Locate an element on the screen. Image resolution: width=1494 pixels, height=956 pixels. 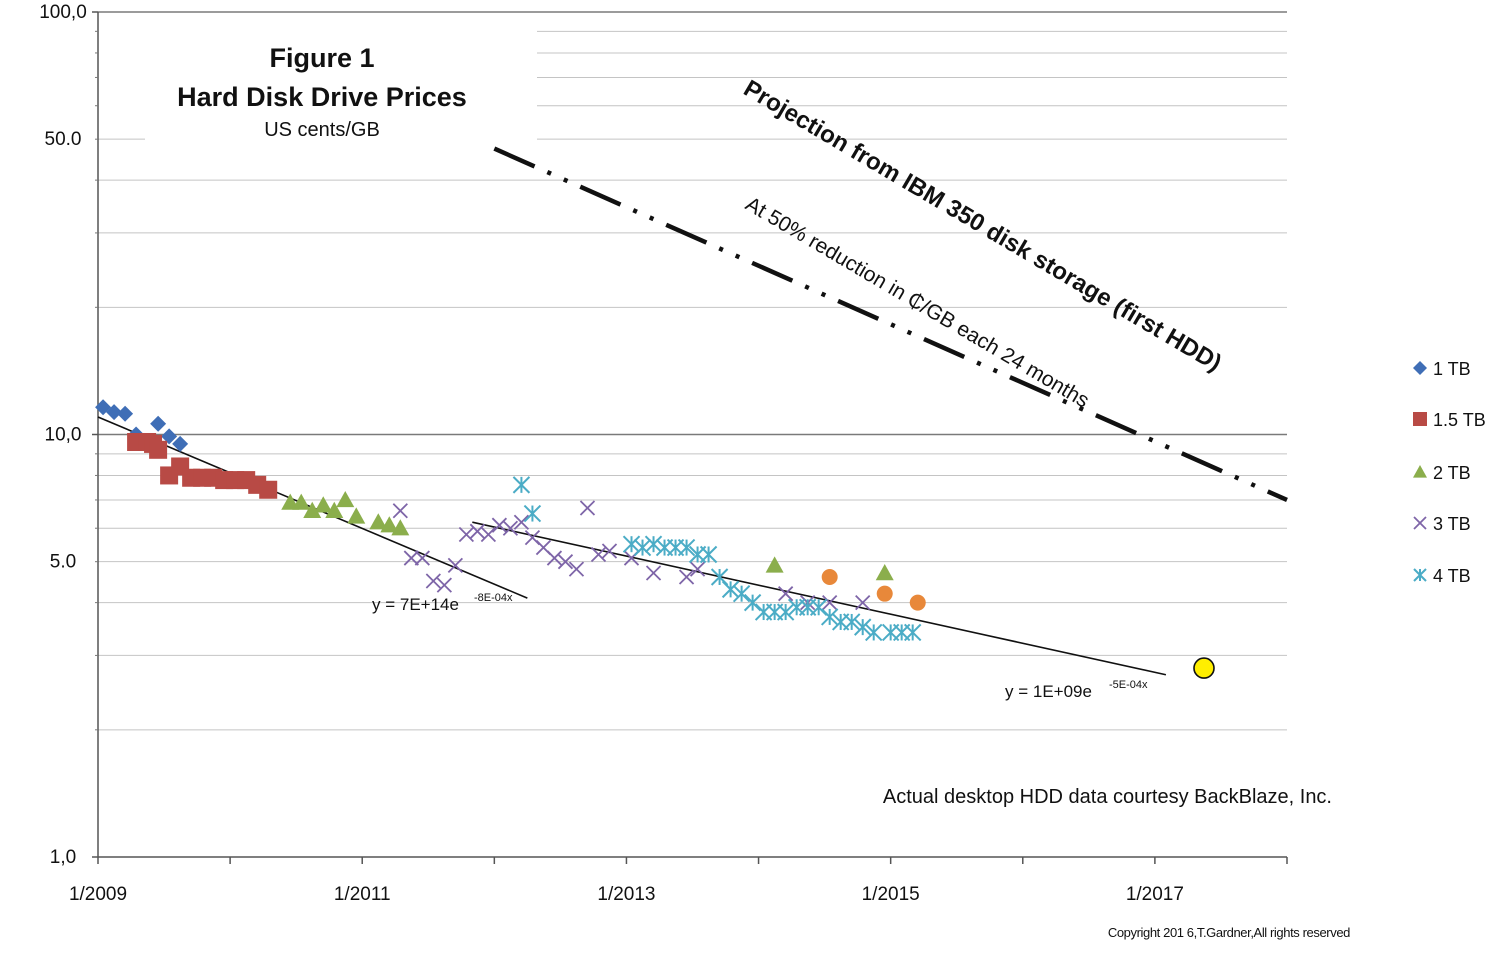
trend-equation-2-label: y = 1E+09e is located at coordinates (1048, 691).